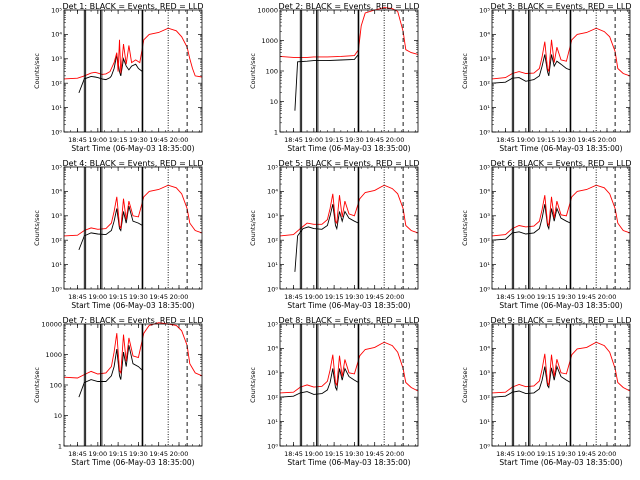  Describe the element at coordinates (56, 385) in the screenshot. I see `y-tick-label: 100` at that location.